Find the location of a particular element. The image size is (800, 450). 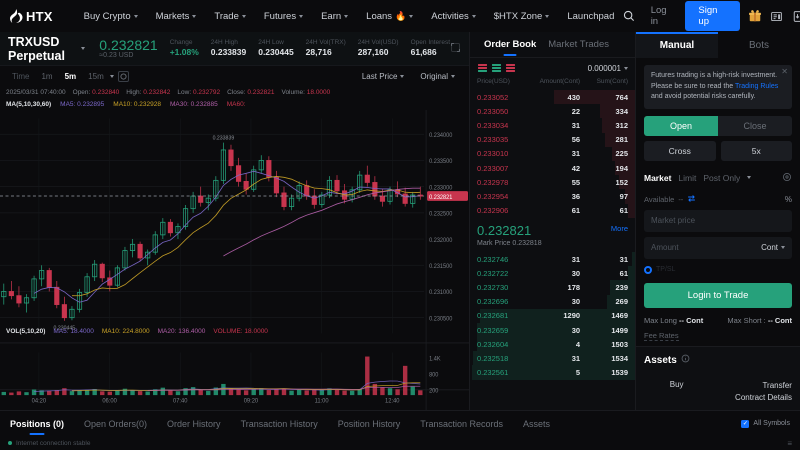

tab-market-trades: Market Trades is located at coordinates (578, 44).